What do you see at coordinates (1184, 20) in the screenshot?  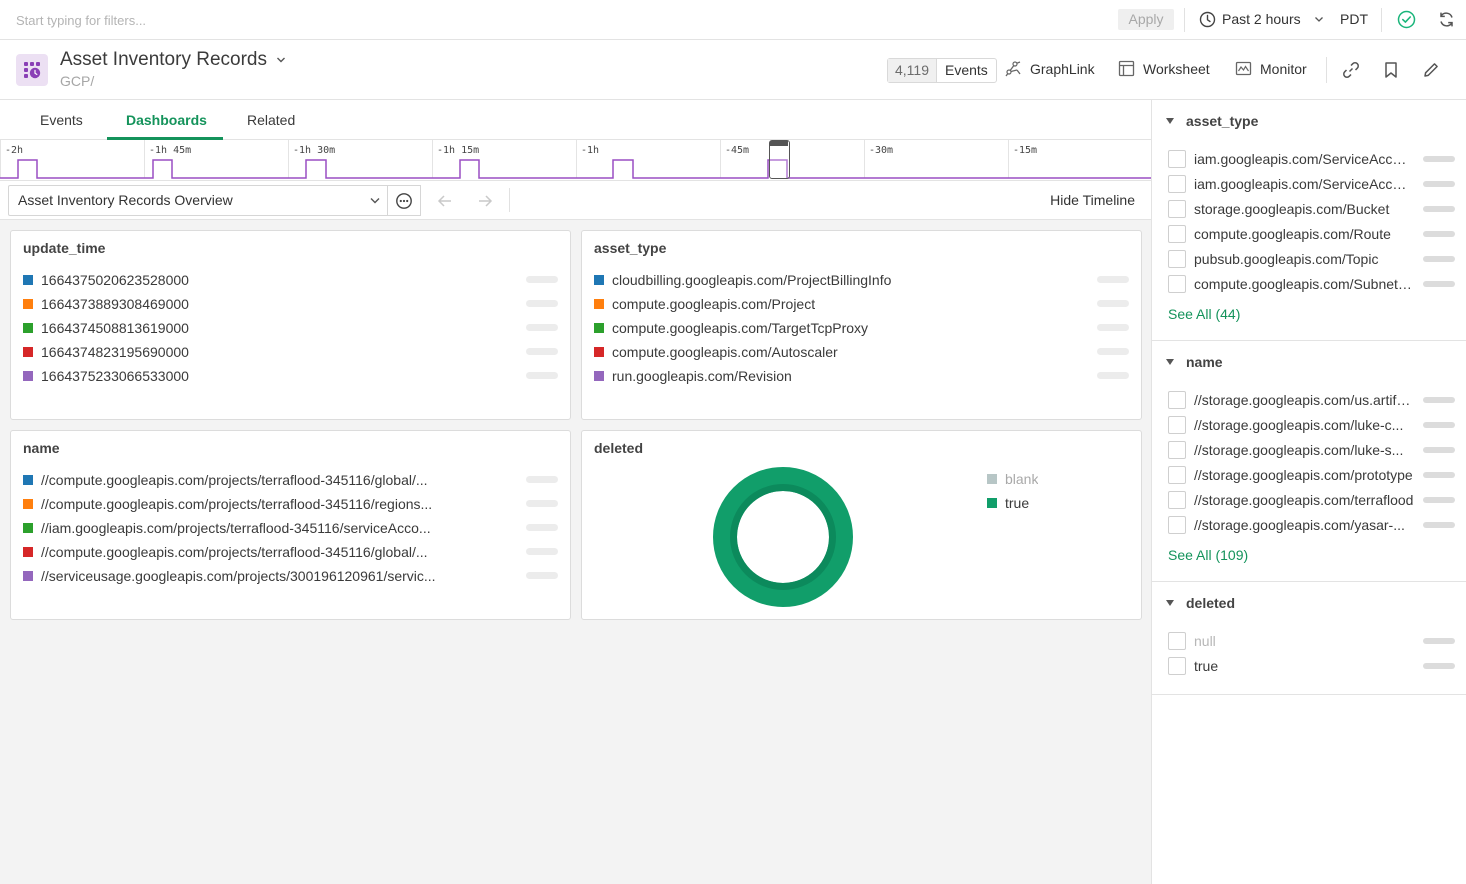 I see `divider` at bounding box center [1184, 20].